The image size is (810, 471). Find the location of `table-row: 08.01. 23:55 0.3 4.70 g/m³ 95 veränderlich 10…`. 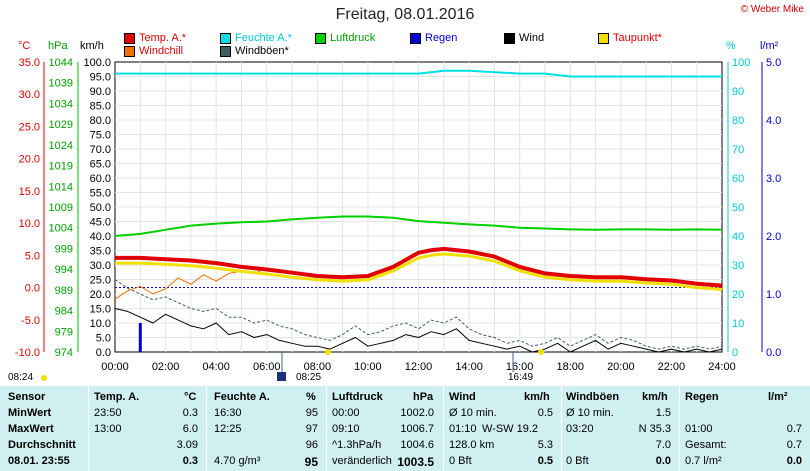

table-row: 08.01. 23:55 0.3 4.70 g/m³ 95 veränderlich 10… is located at coordinates (405, 463).